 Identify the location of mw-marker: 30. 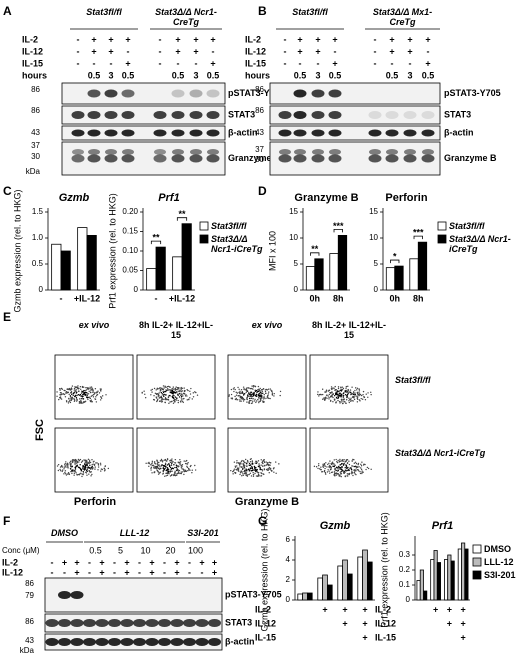
(259, 159).